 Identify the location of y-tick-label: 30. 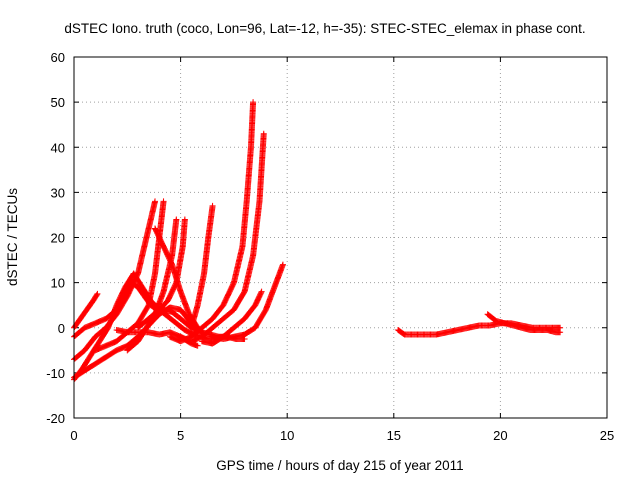
(58, 192).